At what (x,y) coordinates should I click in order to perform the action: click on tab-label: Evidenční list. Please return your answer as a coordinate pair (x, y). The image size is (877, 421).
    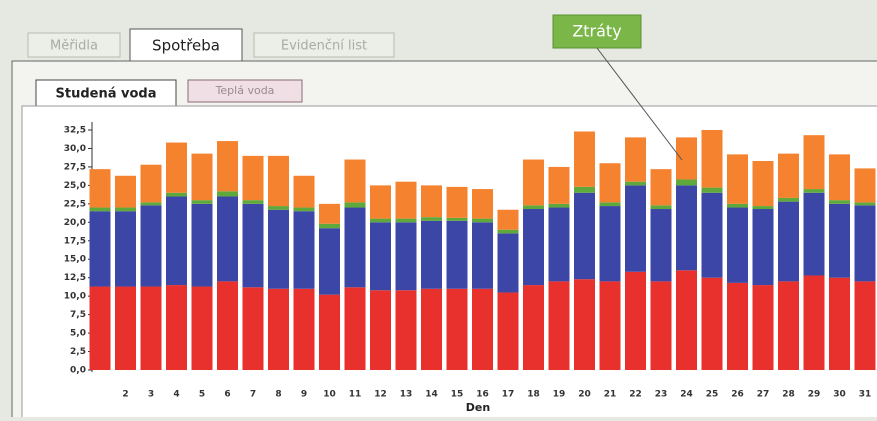
    Looking at the image, I should click on (324, 46).